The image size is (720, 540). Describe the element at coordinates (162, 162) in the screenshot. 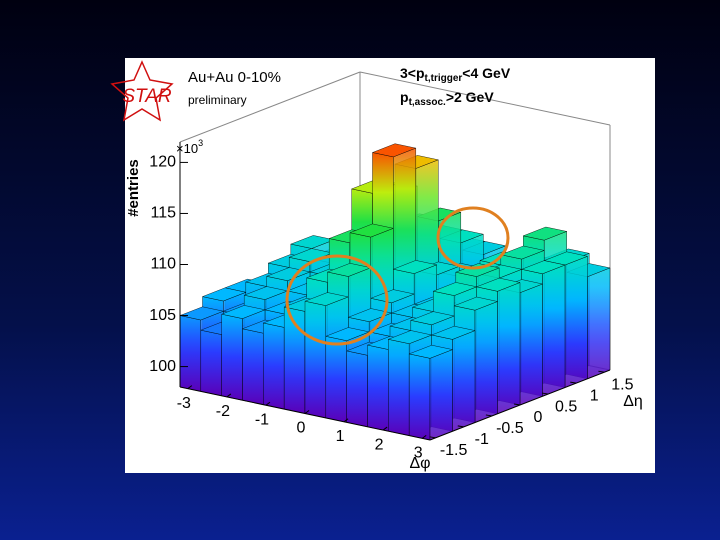

I see `z-tick-label: 120` at that location.